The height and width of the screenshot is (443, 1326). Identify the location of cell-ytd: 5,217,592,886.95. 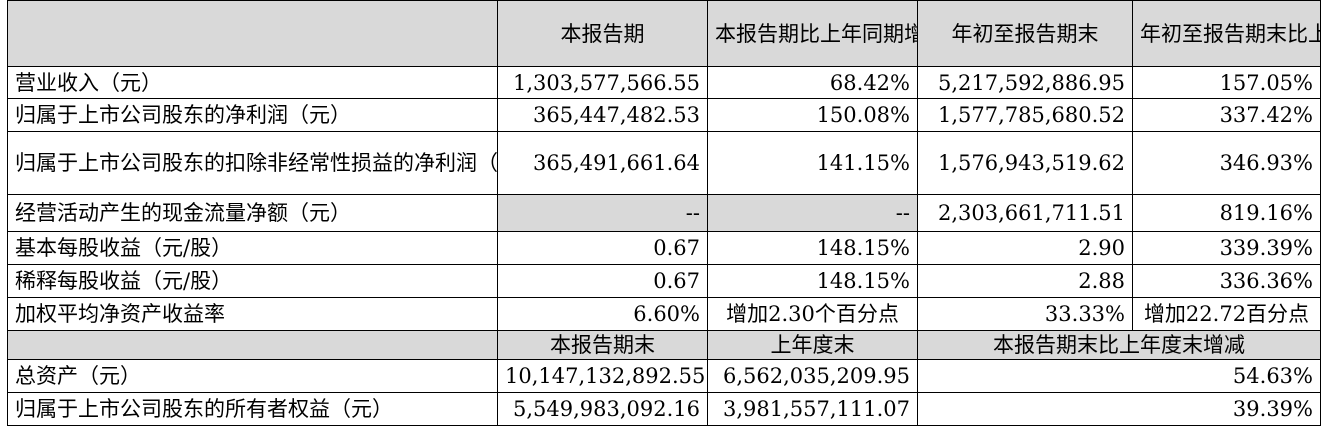
(1025, 82).